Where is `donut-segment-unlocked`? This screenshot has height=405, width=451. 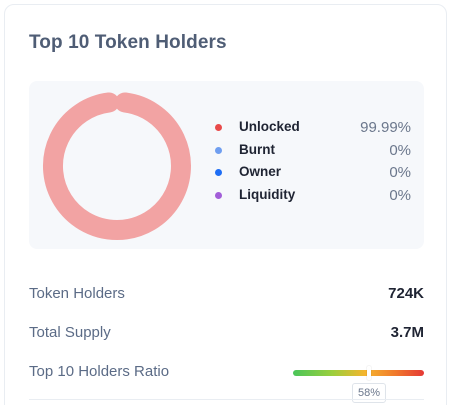
donut-segment-unlocked is located at coordinates (116, 166).